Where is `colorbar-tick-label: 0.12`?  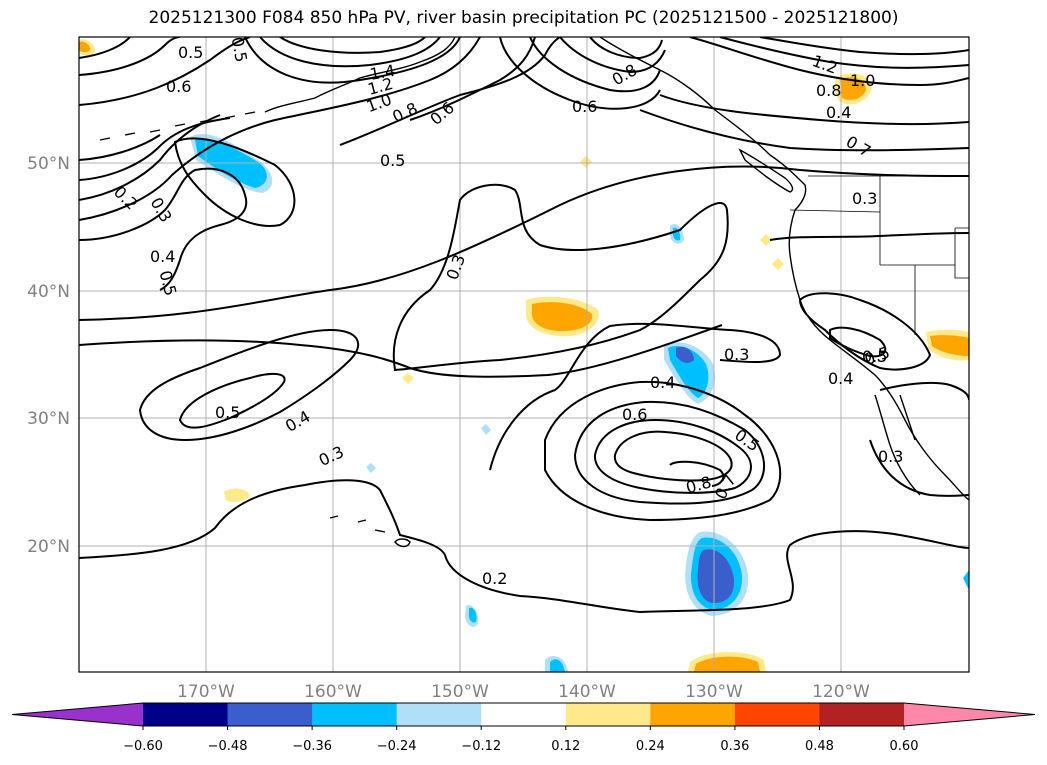 colorbar-tick-label: 0.12 is located at coordinates (565, 746).